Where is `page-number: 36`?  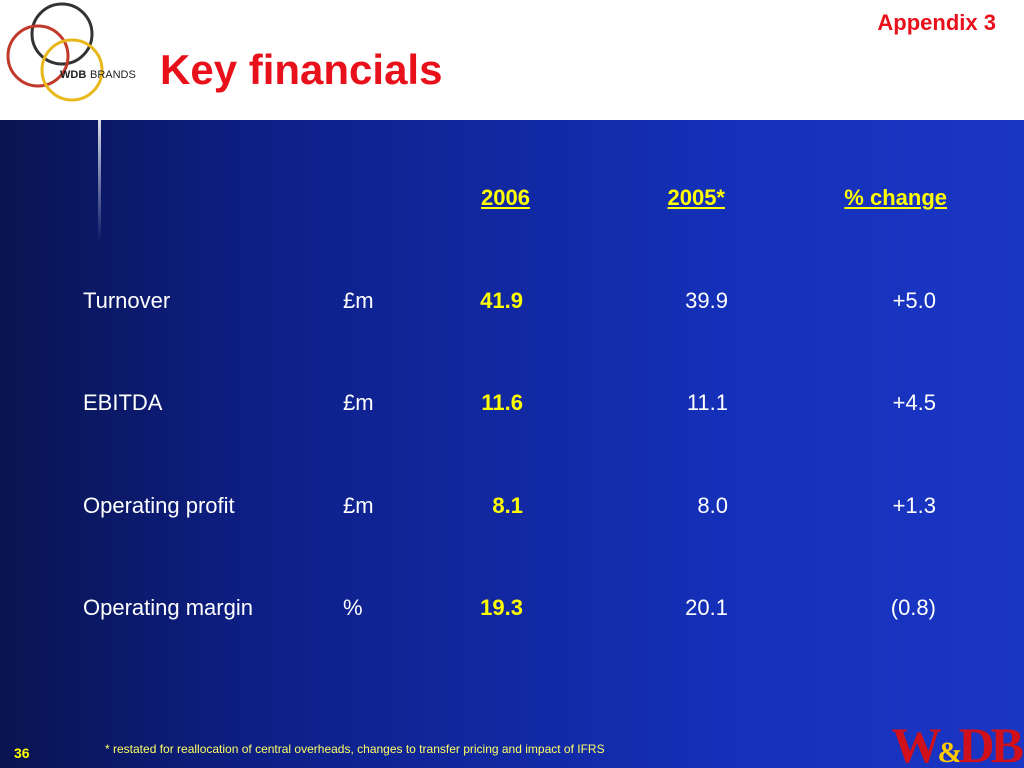
page-number: 36 is located at coordinates (22, 753).